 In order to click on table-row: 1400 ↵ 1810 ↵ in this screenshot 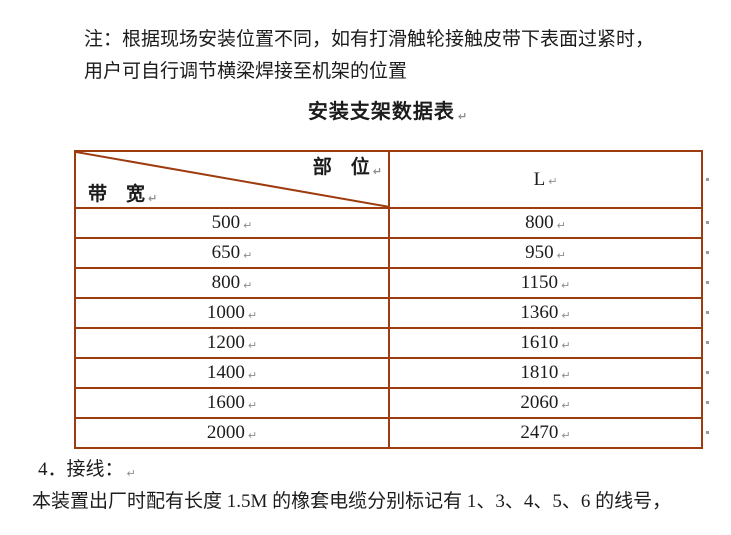, I will do `click(392, 372)`.